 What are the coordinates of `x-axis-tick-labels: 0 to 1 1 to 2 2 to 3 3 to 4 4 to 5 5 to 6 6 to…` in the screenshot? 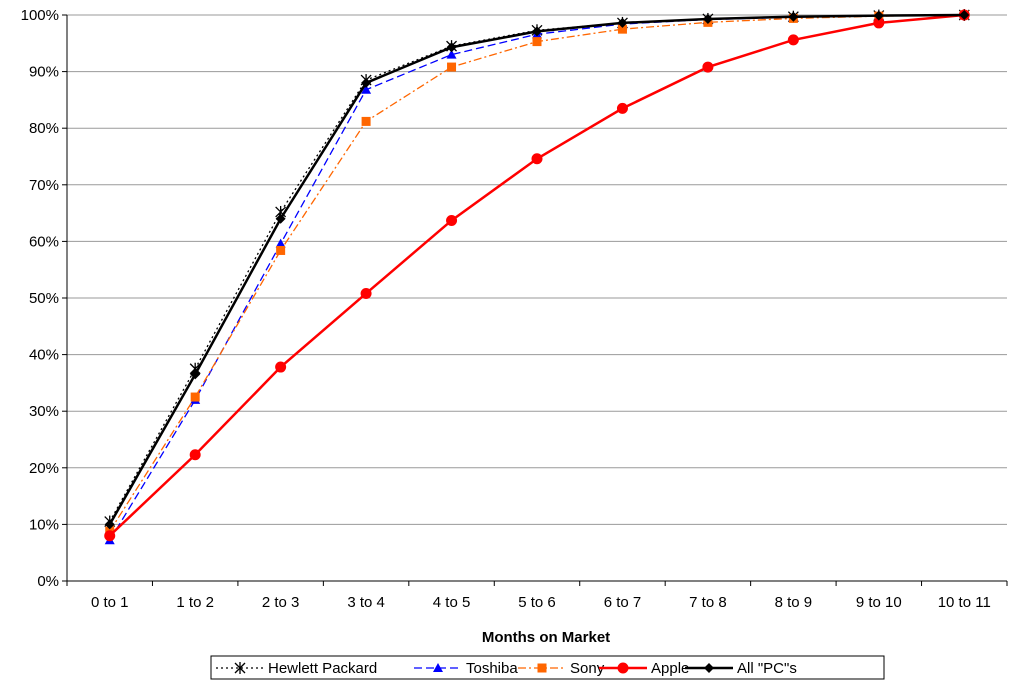 It's located at (541, 602).